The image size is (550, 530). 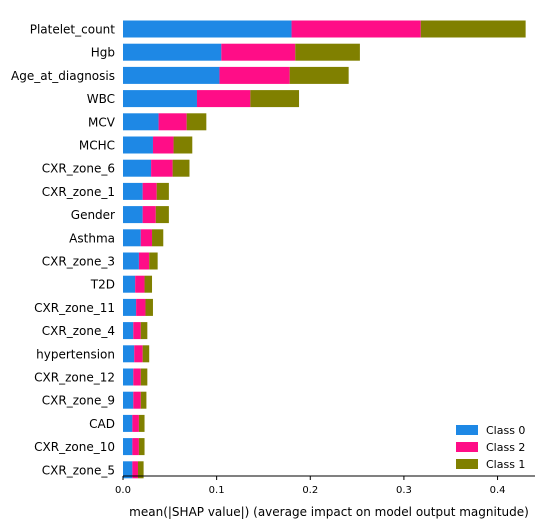 What do you see at coordinates (73, 30) in the screenshot?
I see `category-label-platelet-count: Platelet_count` at bounding box center [73, 30].